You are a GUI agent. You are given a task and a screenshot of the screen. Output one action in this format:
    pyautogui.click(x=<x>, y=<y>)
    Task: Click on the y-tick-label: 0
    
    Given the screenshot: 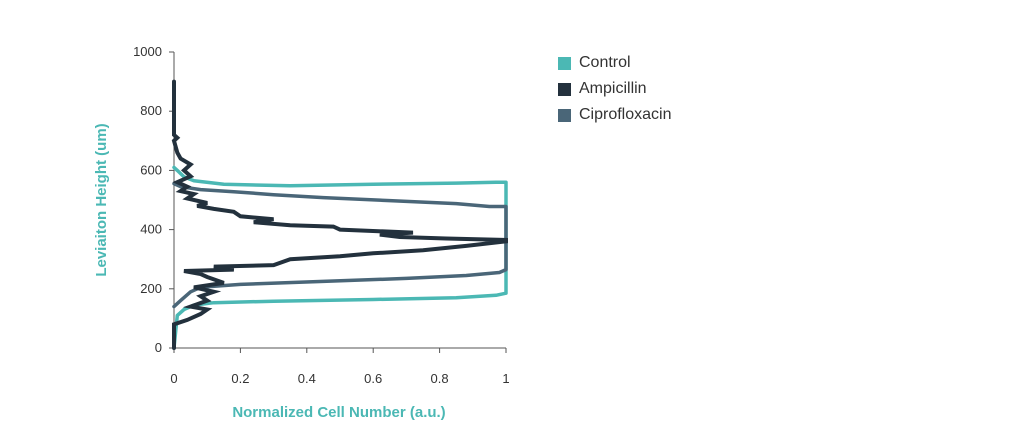 What is the action you would take?
    pyautogui.click(x=158, y=347)
    